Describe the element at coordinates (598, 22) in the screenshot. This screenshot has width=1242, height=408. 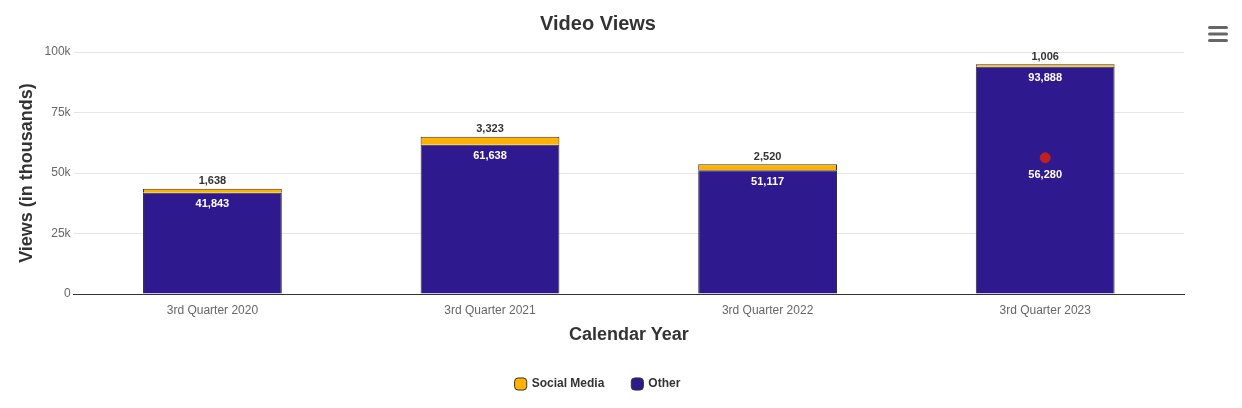
I see `chart-title: Video Views` at that location.